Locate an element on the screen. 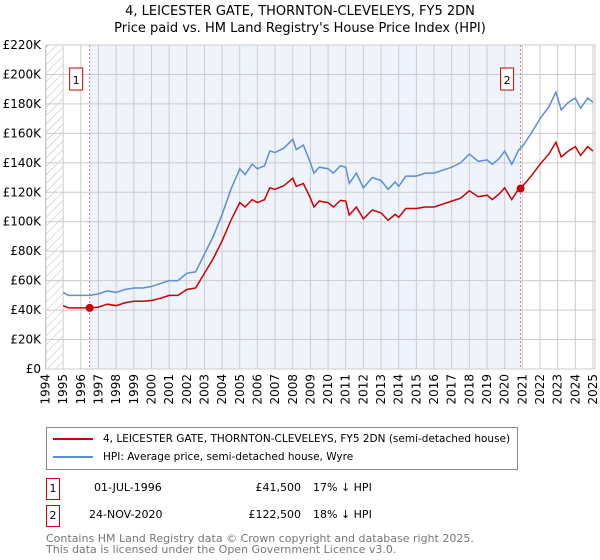 The height and width of the screenshot is (560, 600). x-tick-label: 1998 is located at coordinates (116, 389).